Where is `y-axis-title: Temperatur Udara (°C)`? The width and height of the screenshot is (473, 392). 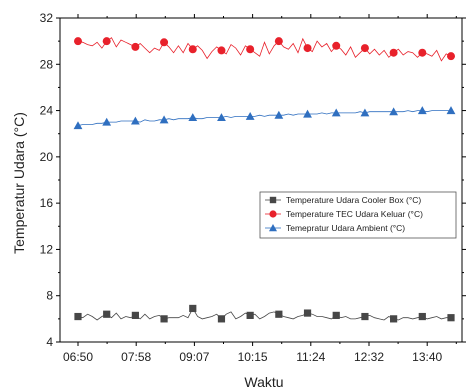
y-axis-title: Temperatur Udara (°C) is located at coordinates (19, 183).